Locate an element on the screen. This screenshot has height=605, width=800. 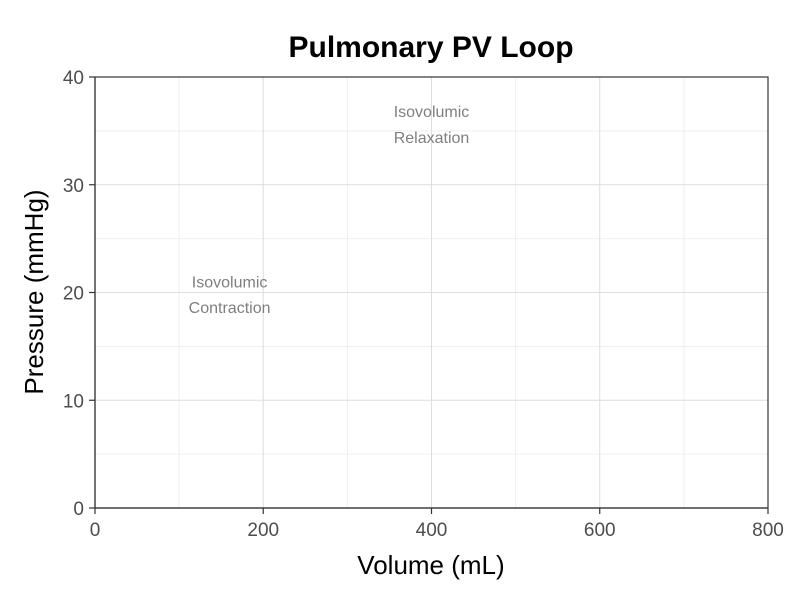
y-tick-label: 40 is located at coordinates (73, 78).